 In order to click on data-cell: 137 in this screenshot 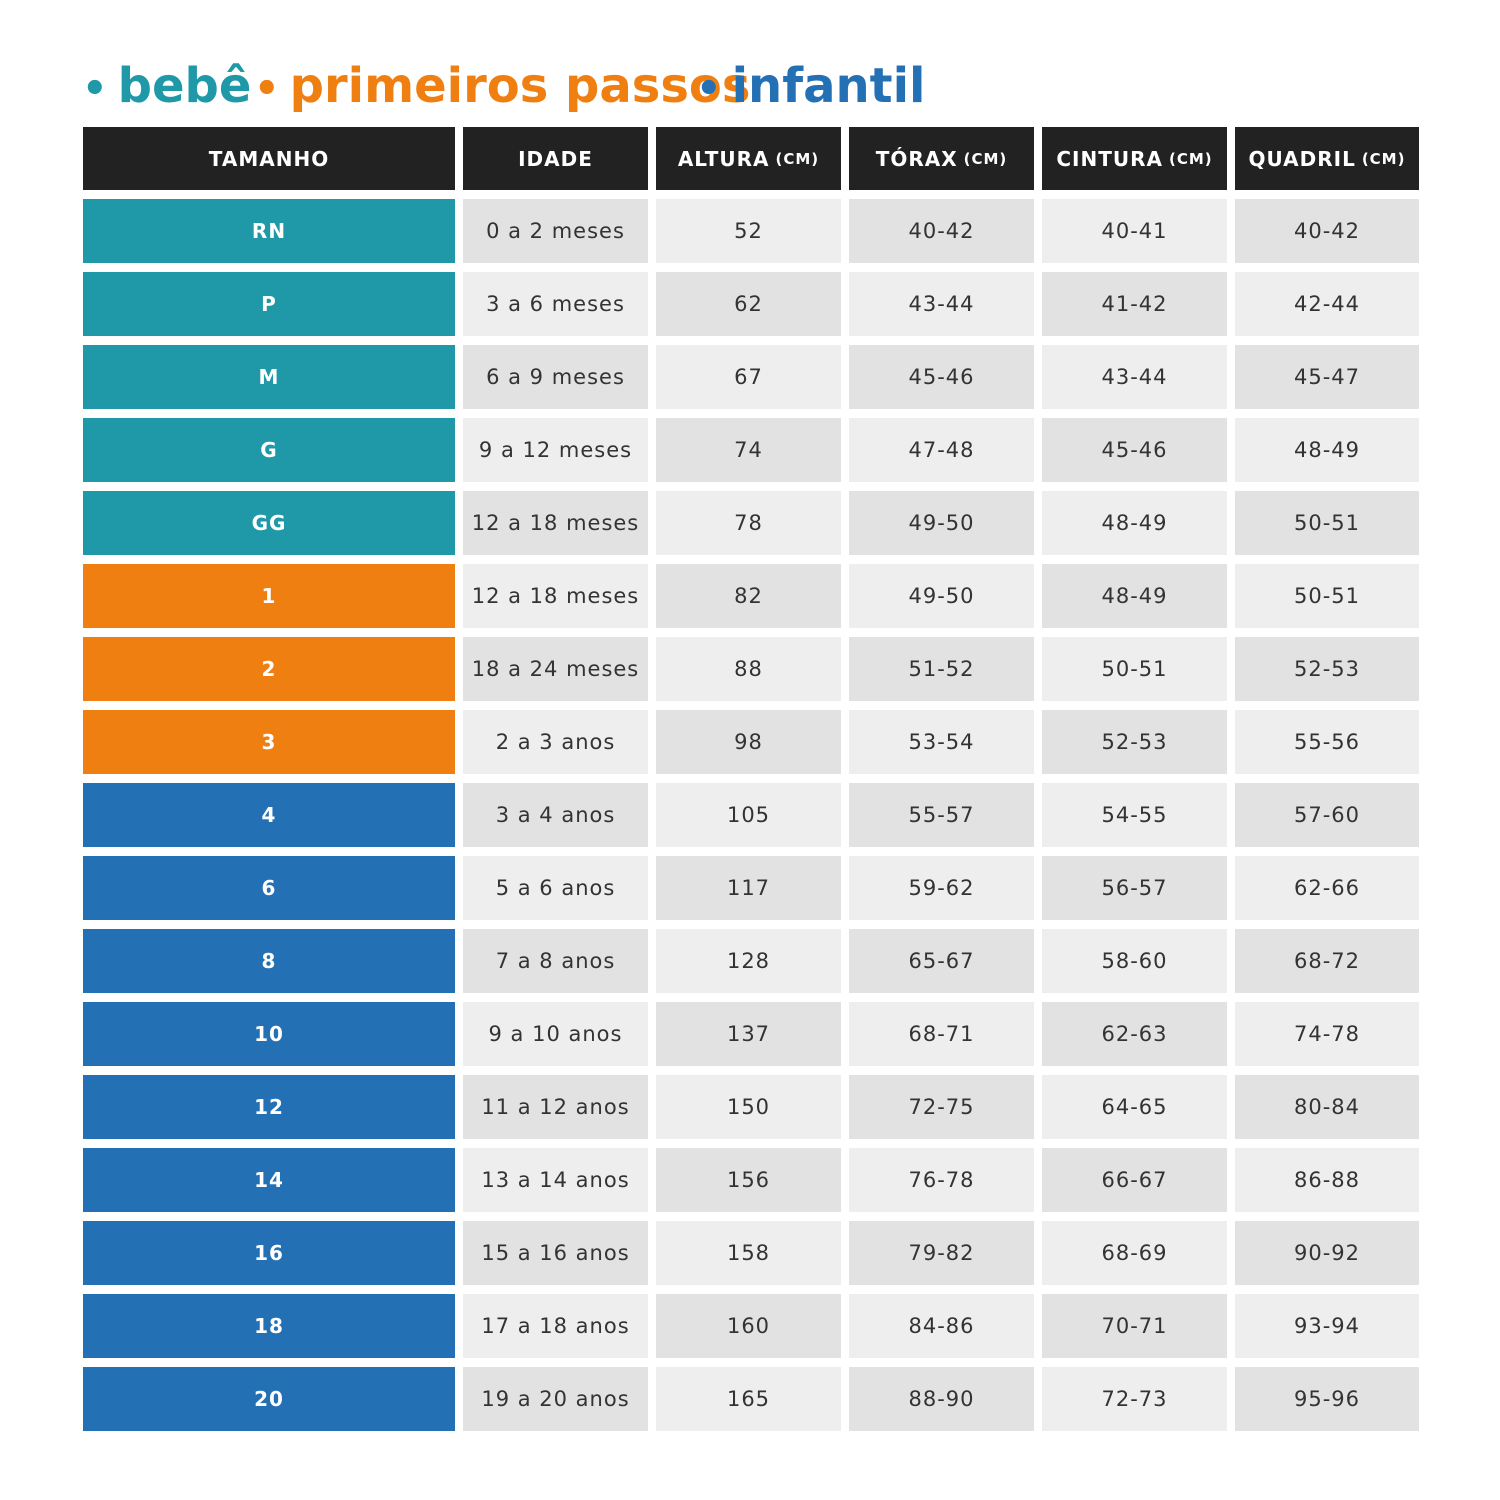, I will do `click(748, 1034)`.